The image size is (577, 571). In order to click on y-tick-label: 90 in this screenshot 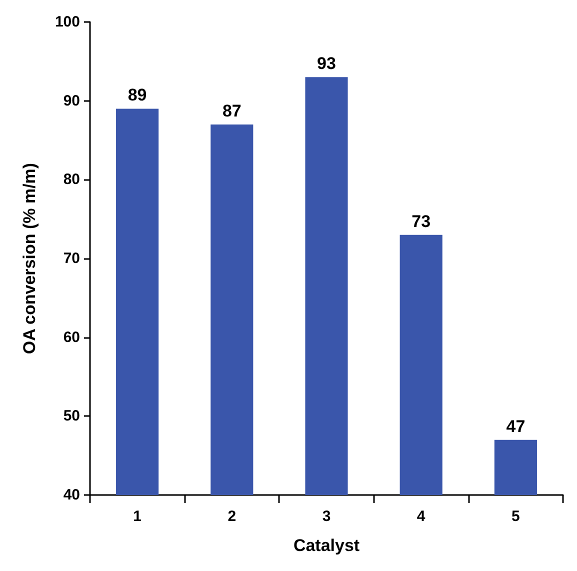, I will do `click(71, 101)`.